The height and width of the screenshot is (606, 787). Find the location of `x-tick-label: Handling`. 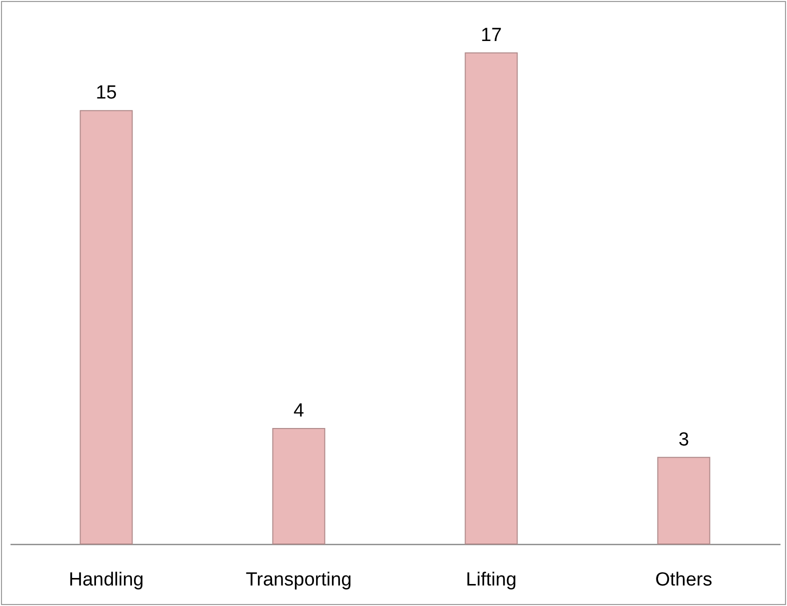

x-tick-label: Handling is located at coordinates (106, 580).